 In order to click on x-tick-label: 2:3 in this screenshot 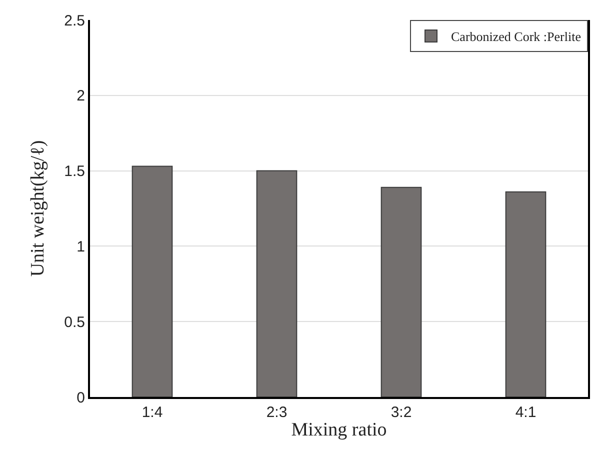, I will do `click(277, 412)`.